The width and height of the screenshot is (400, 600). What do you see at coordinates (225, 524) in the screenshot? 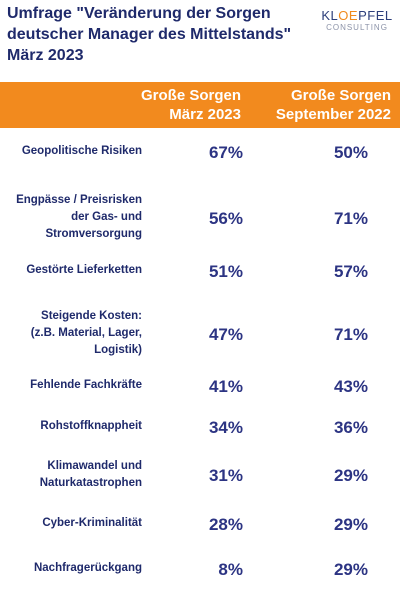
I see `value-maerz-2023: 28%` at bounding box center [225, 524].